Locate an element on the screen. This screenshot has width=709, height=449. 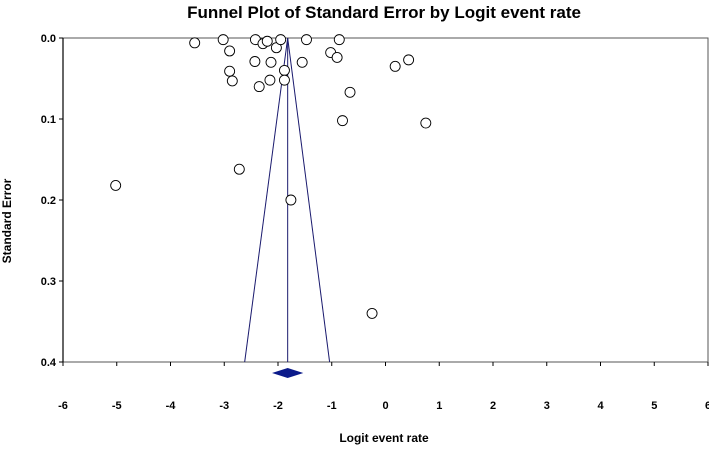
y-tick-label: 0.0 is located at coordinates (48, 39).